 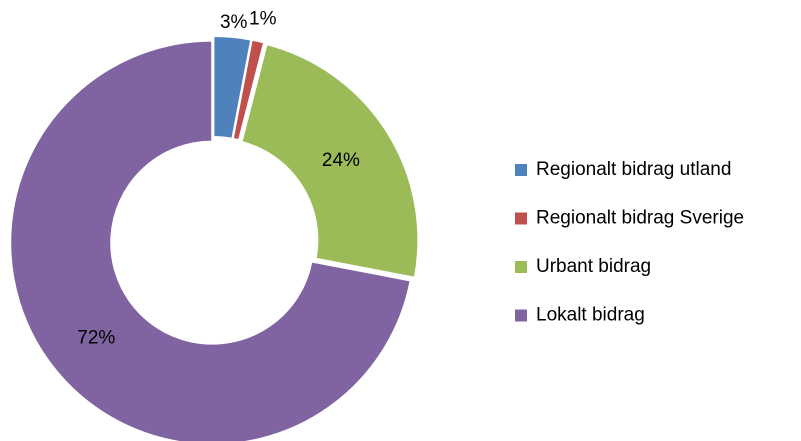 I want to click on data-label: 72%, so click(x=96, y=338).